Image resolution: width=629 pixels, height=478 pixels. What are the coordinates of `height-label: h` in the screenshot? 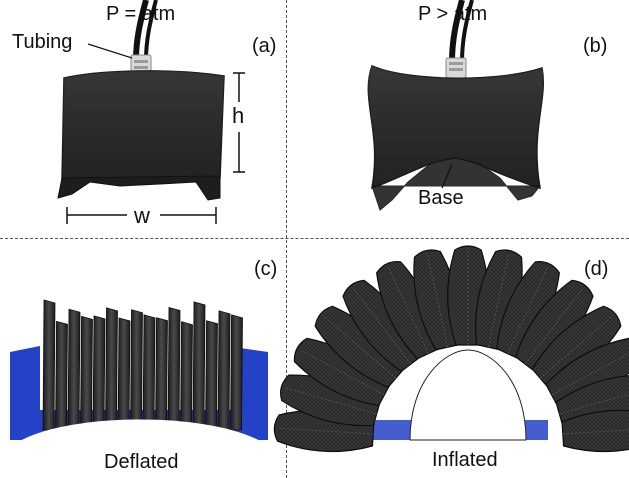 It's located at (238, 115).